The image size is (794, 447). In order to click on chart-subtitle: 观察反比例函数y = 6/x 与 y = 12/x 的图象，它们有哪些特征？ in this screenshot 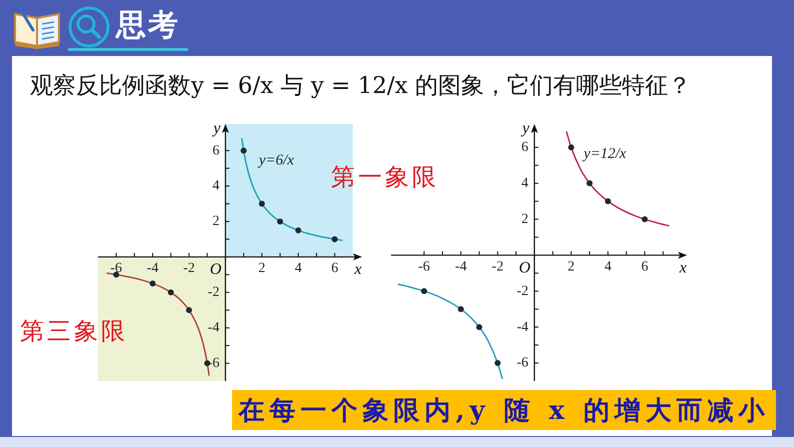, I will do `click(361, 86)`.